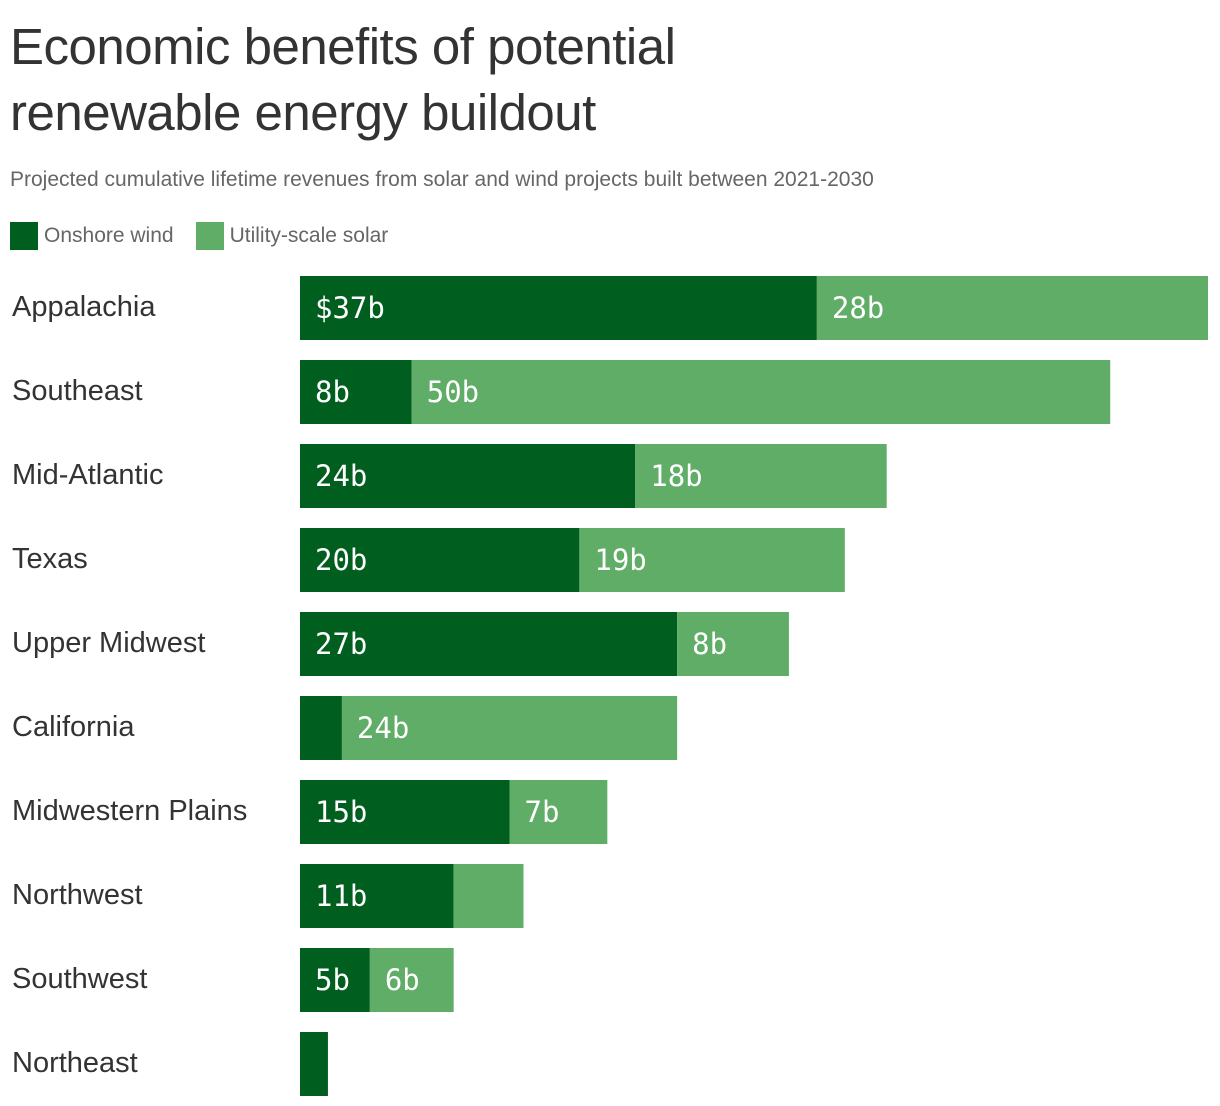  I want to click on bar-midwestern-plains-utility-scale-solar, so click(558, 812).